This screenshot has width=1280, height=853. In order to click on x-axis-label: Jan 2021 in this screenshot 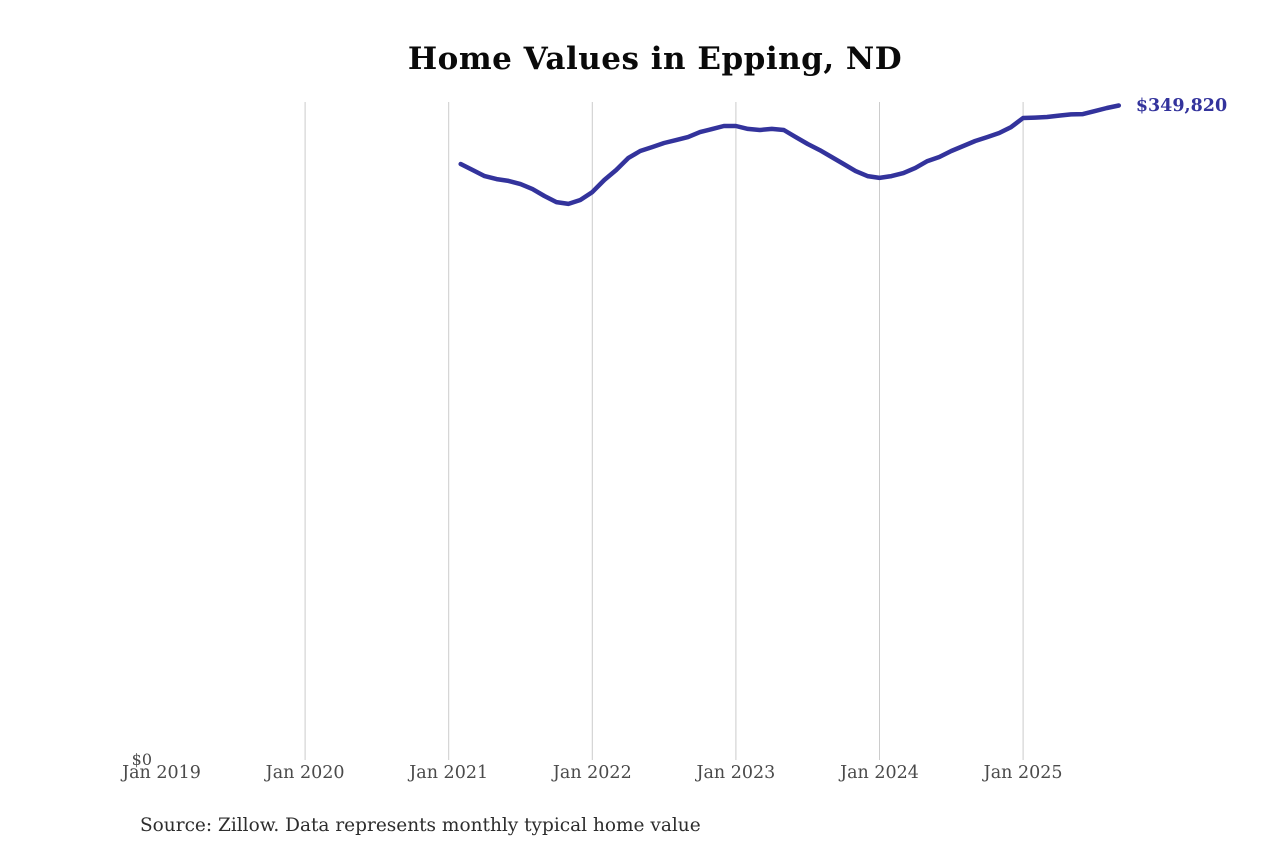, I will do `click(449, 773)`.